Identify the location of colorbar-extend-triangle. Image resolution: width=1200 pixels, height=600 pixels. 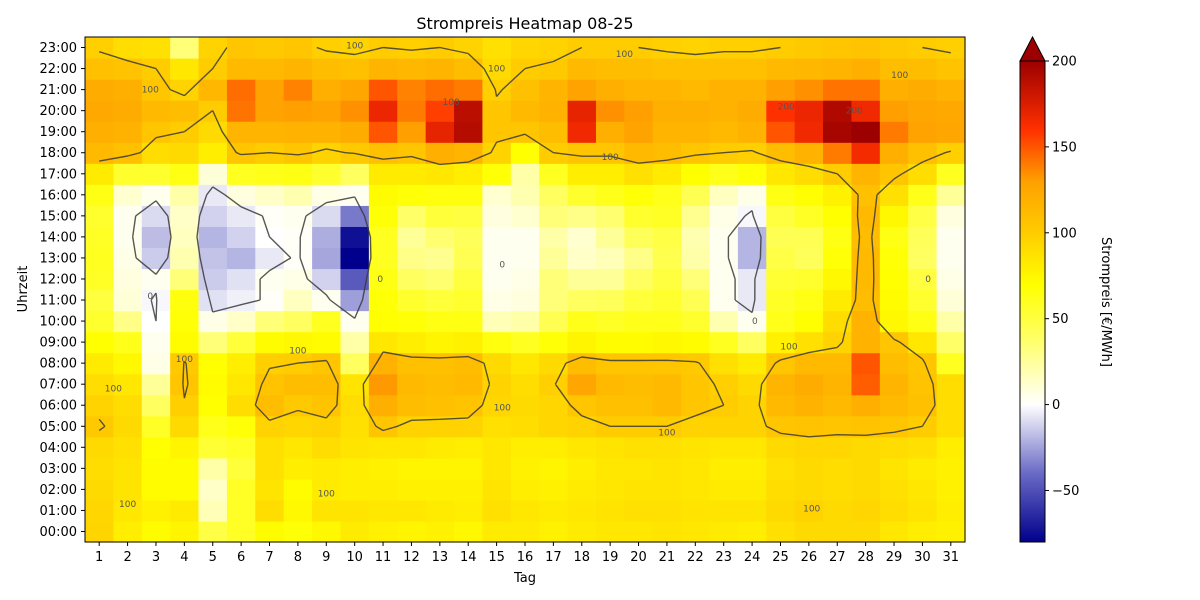
(1032, 48).